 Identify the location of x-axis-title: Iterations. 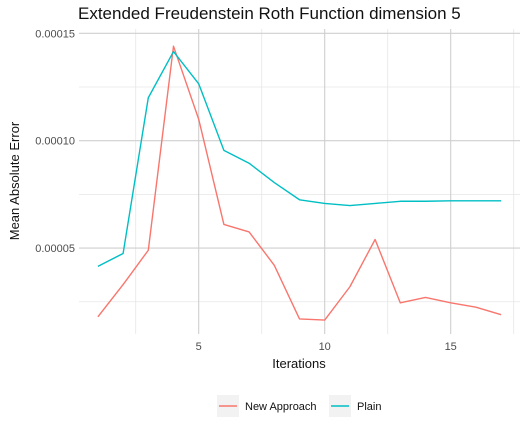
(299, 363).